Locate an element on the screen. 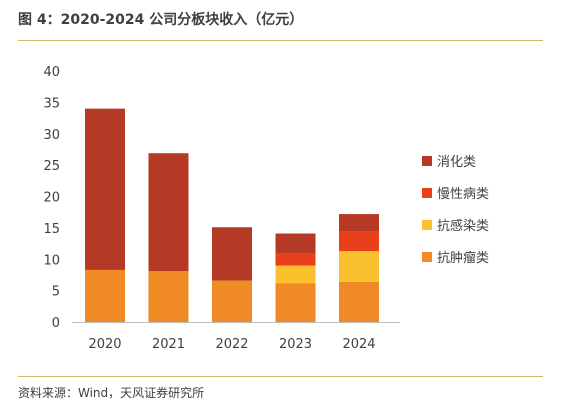  y-tick-label: 0 is located at coordinates (56, 323).